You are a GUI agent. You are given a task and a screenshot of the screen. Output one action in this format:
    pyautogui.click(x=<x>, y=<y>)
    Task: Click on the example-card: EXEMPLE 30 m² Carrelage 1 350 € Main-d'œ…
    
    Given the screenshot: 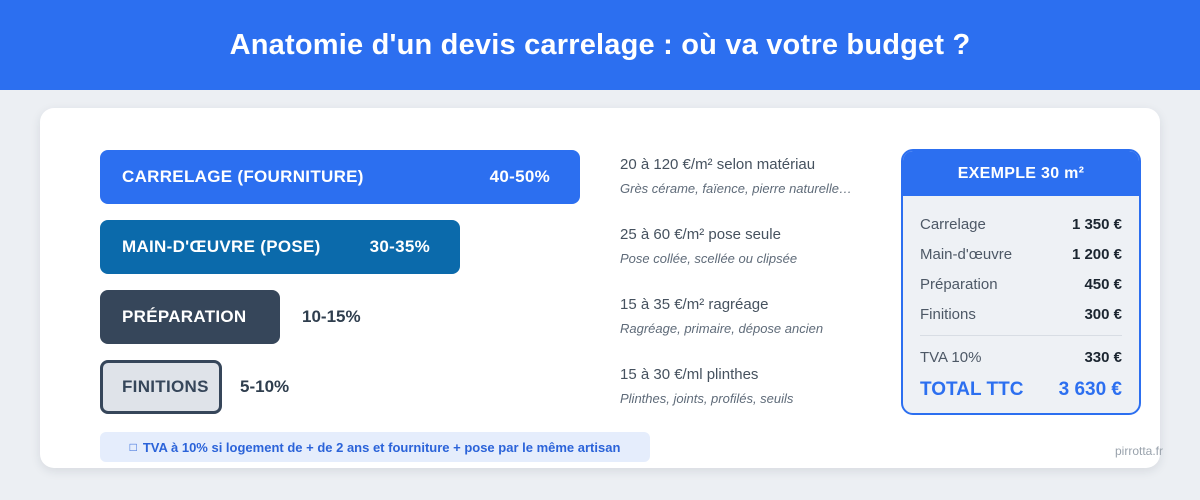 What is the action you would take?
    pyautogui.click(x=1021, y=282)
    